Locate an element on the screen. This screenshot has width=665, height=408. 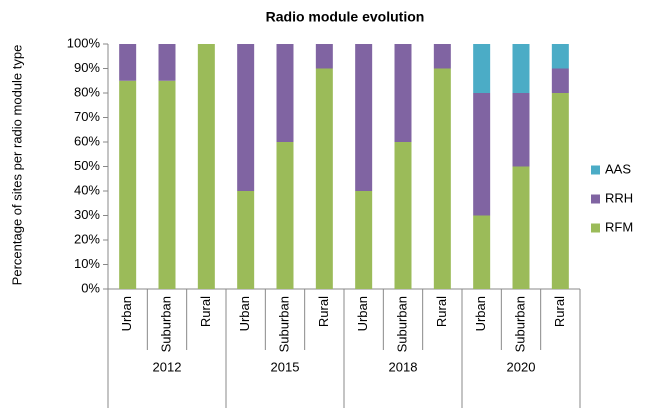
legend-label: RFM is located at coordinates (619, 226).